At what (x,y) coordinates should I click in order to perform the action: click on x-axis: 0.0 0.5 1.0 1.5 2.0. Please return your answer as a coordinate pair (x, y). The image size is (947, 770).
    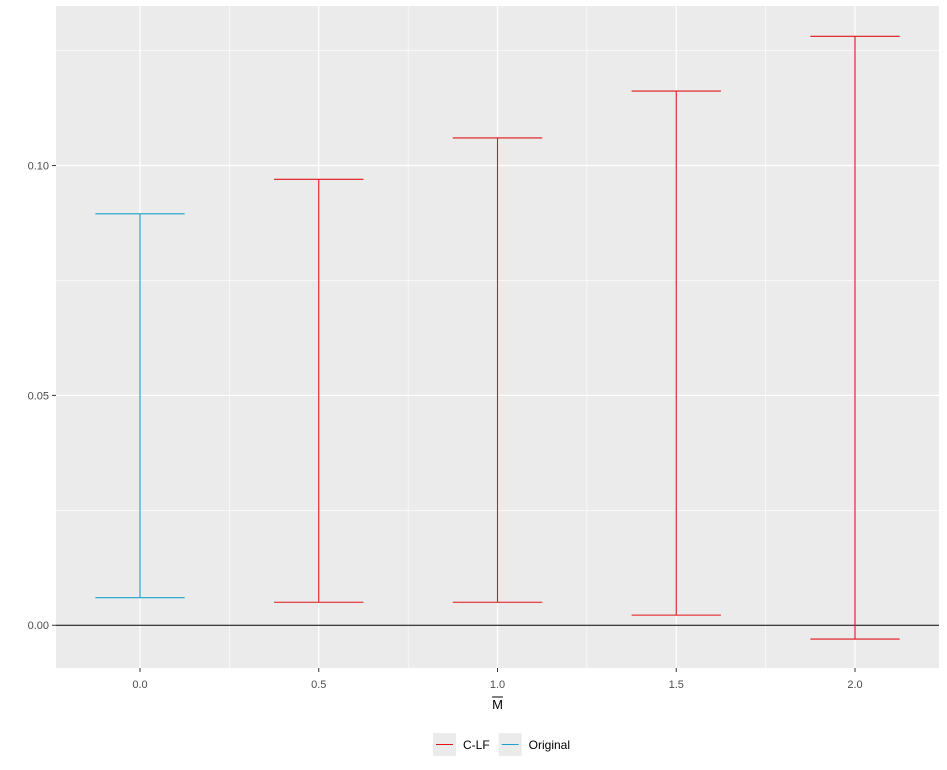
    Looking at the image, I should click on (497, 679).